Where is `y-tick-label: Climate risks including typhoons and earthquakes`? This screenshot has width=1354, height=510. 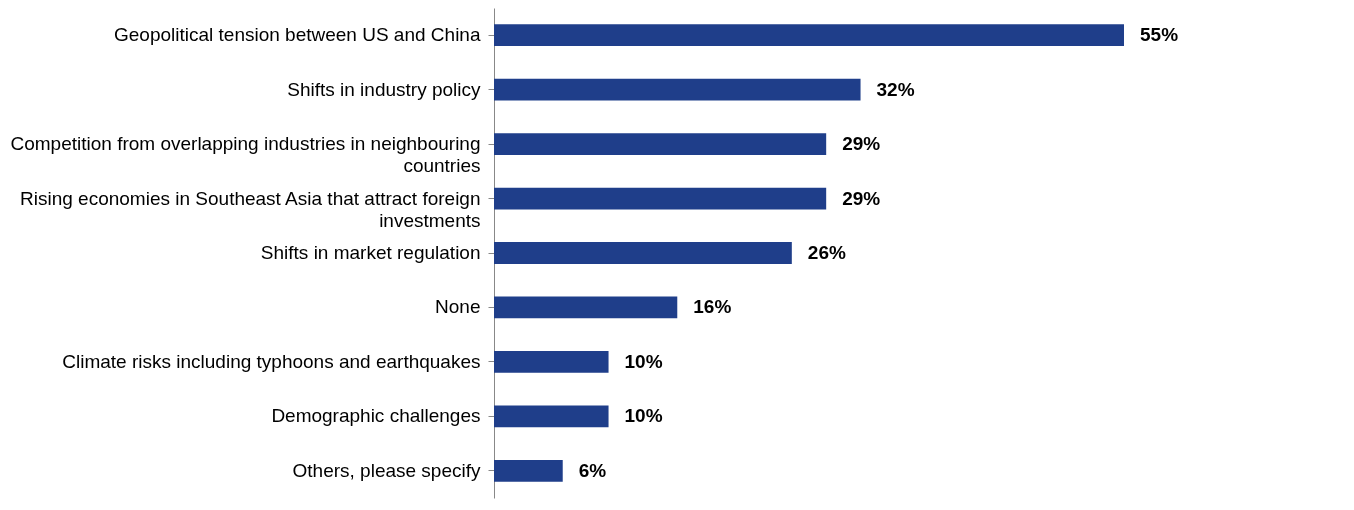
y-tick-label: Climate risks including typhoons and earthquakes is located at coordinates (271, 361).